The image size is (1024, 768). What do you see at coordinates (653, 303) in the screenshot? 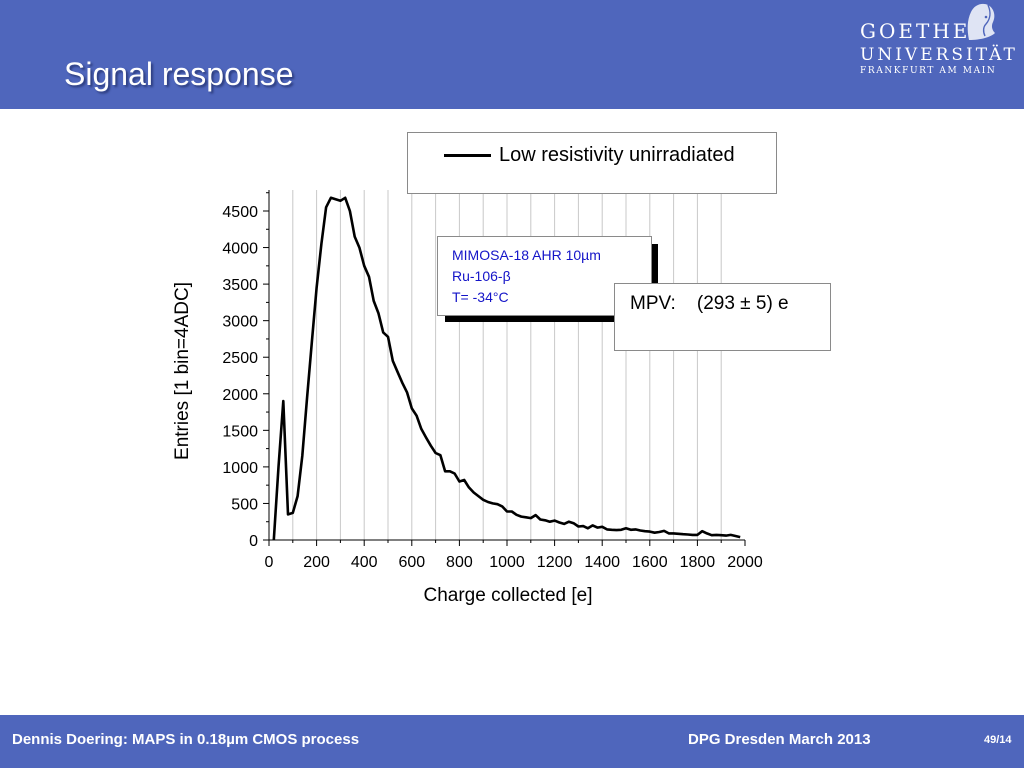
I see `mpv-label: MPV:` at bounding box center [653, 303].